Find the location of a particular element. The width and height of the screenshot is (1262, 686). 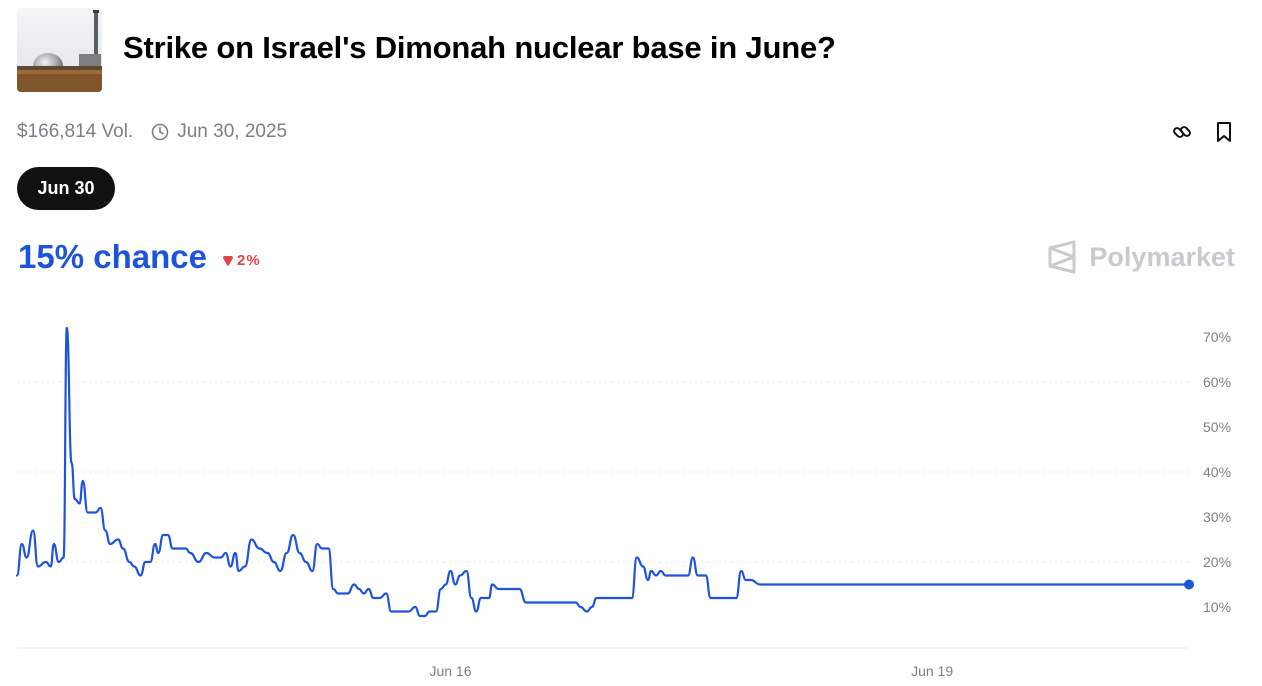

delta-value: 2% is located at coordinates (249, 260).